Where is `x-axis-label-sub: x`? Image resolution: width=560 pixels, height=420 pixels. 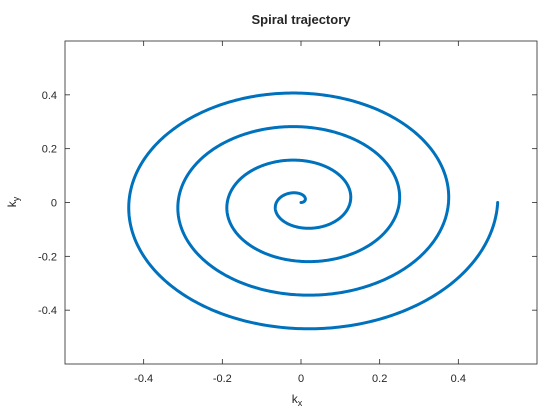
x-axis-label-sub: x is located at coordinates (300, 403).